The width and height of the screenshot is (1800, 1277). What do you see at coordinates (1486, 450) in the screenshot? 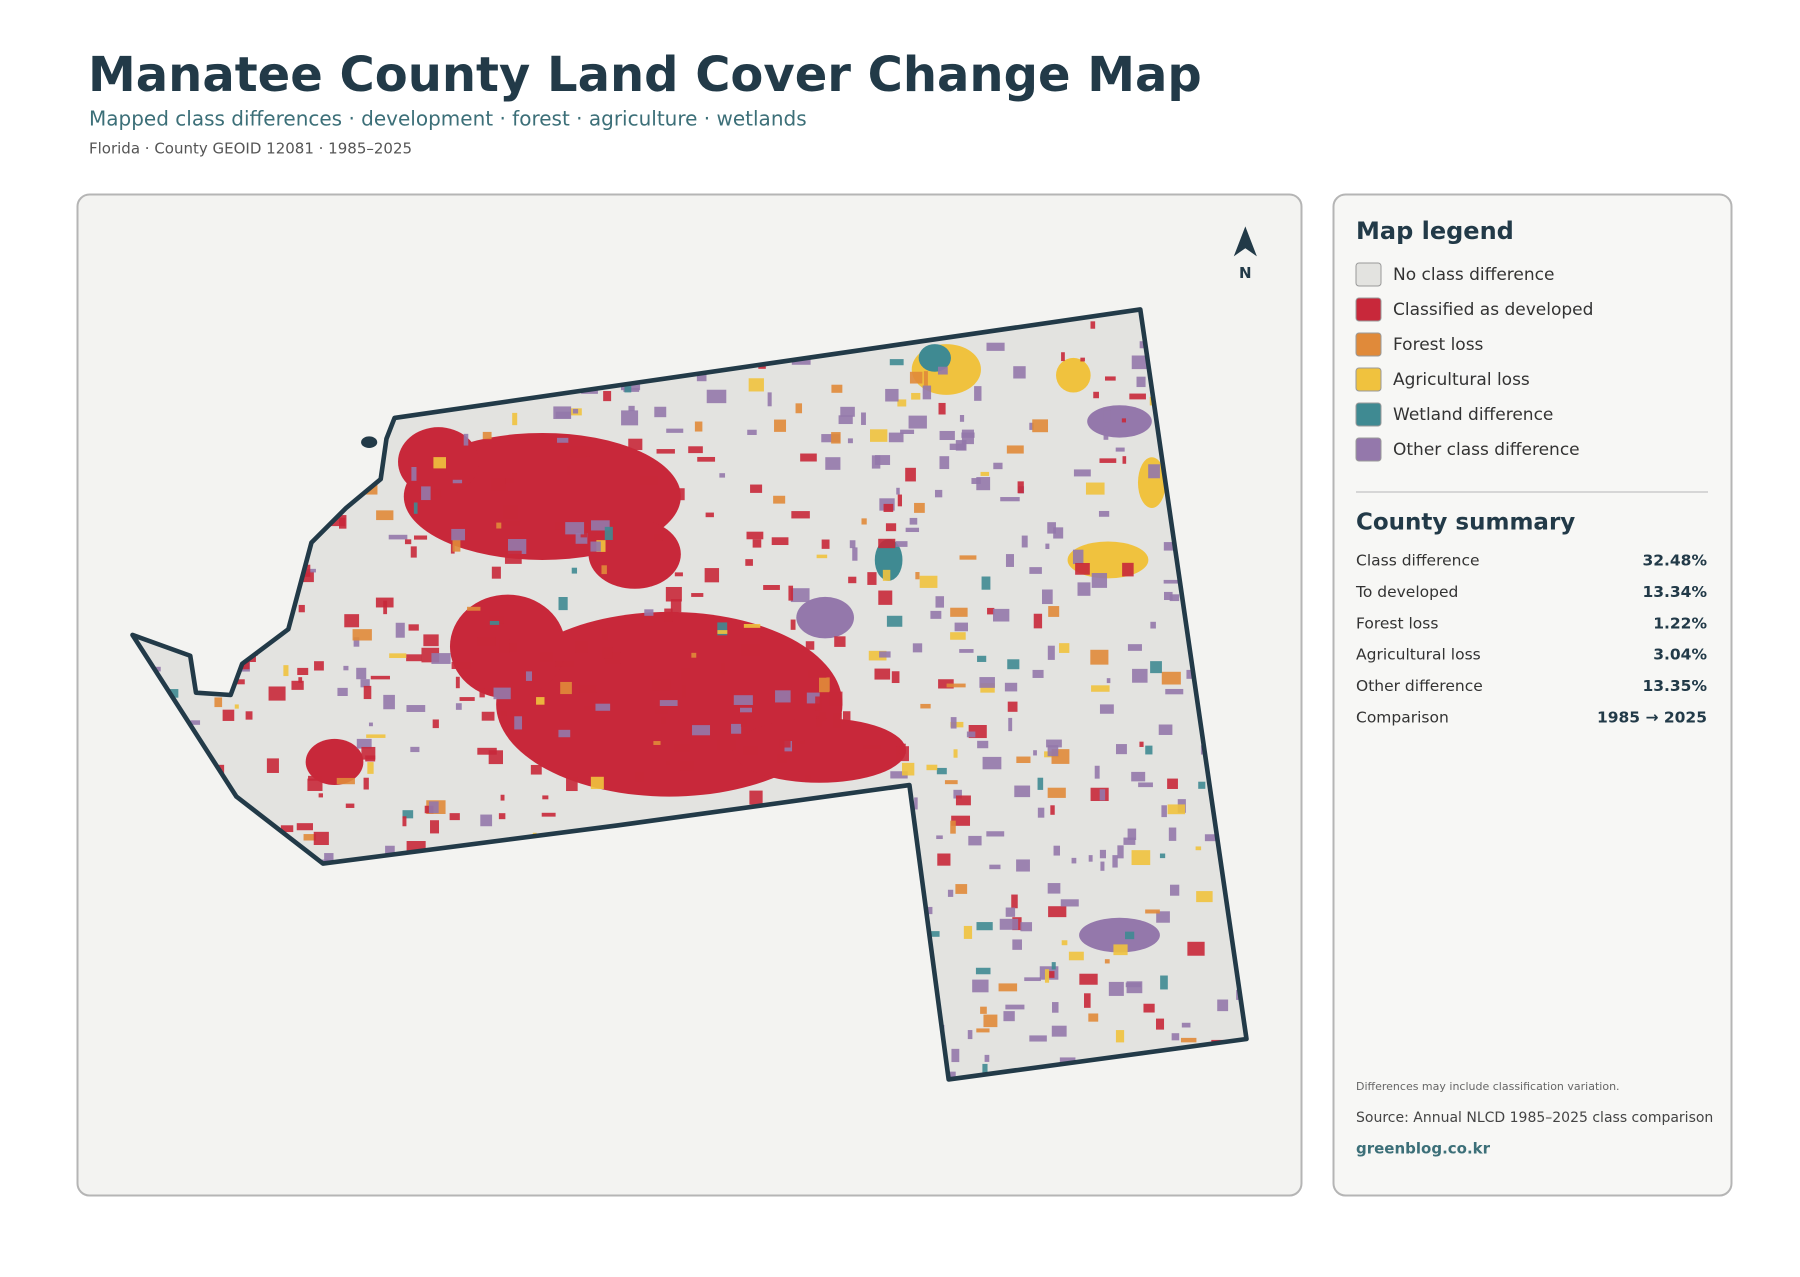
I see `legend-label: Other class difference` at bounding box center [1486, 450].